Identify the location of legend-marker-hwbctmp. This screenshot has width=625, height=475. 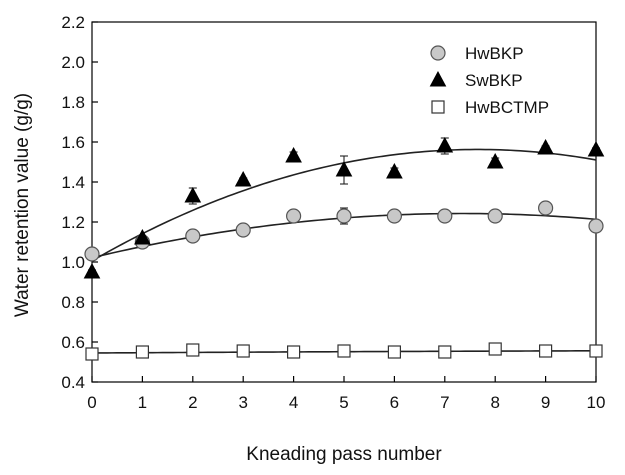
(438, 107).